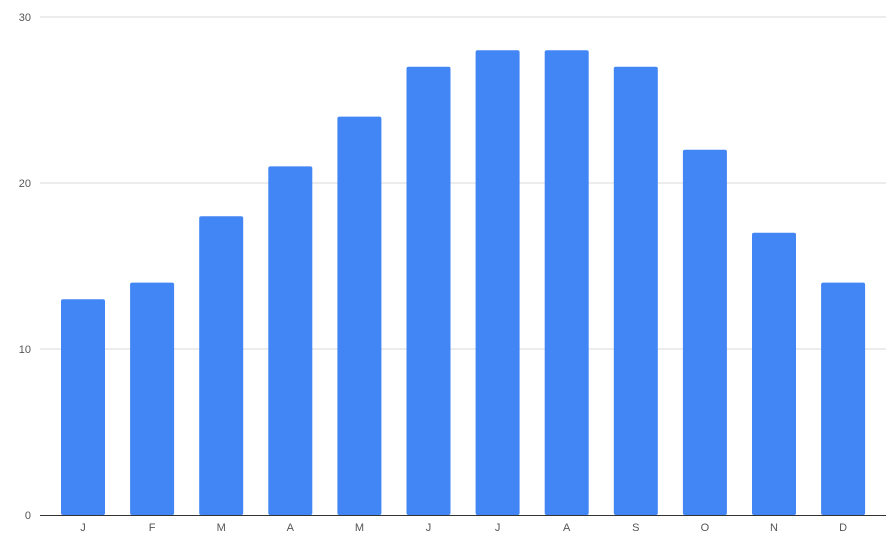 The width and height of the screenshot is (886, 543). Describe the element at coordinates (28, 516) in the screenshot. I see `y-tick-label: 0` at that location.